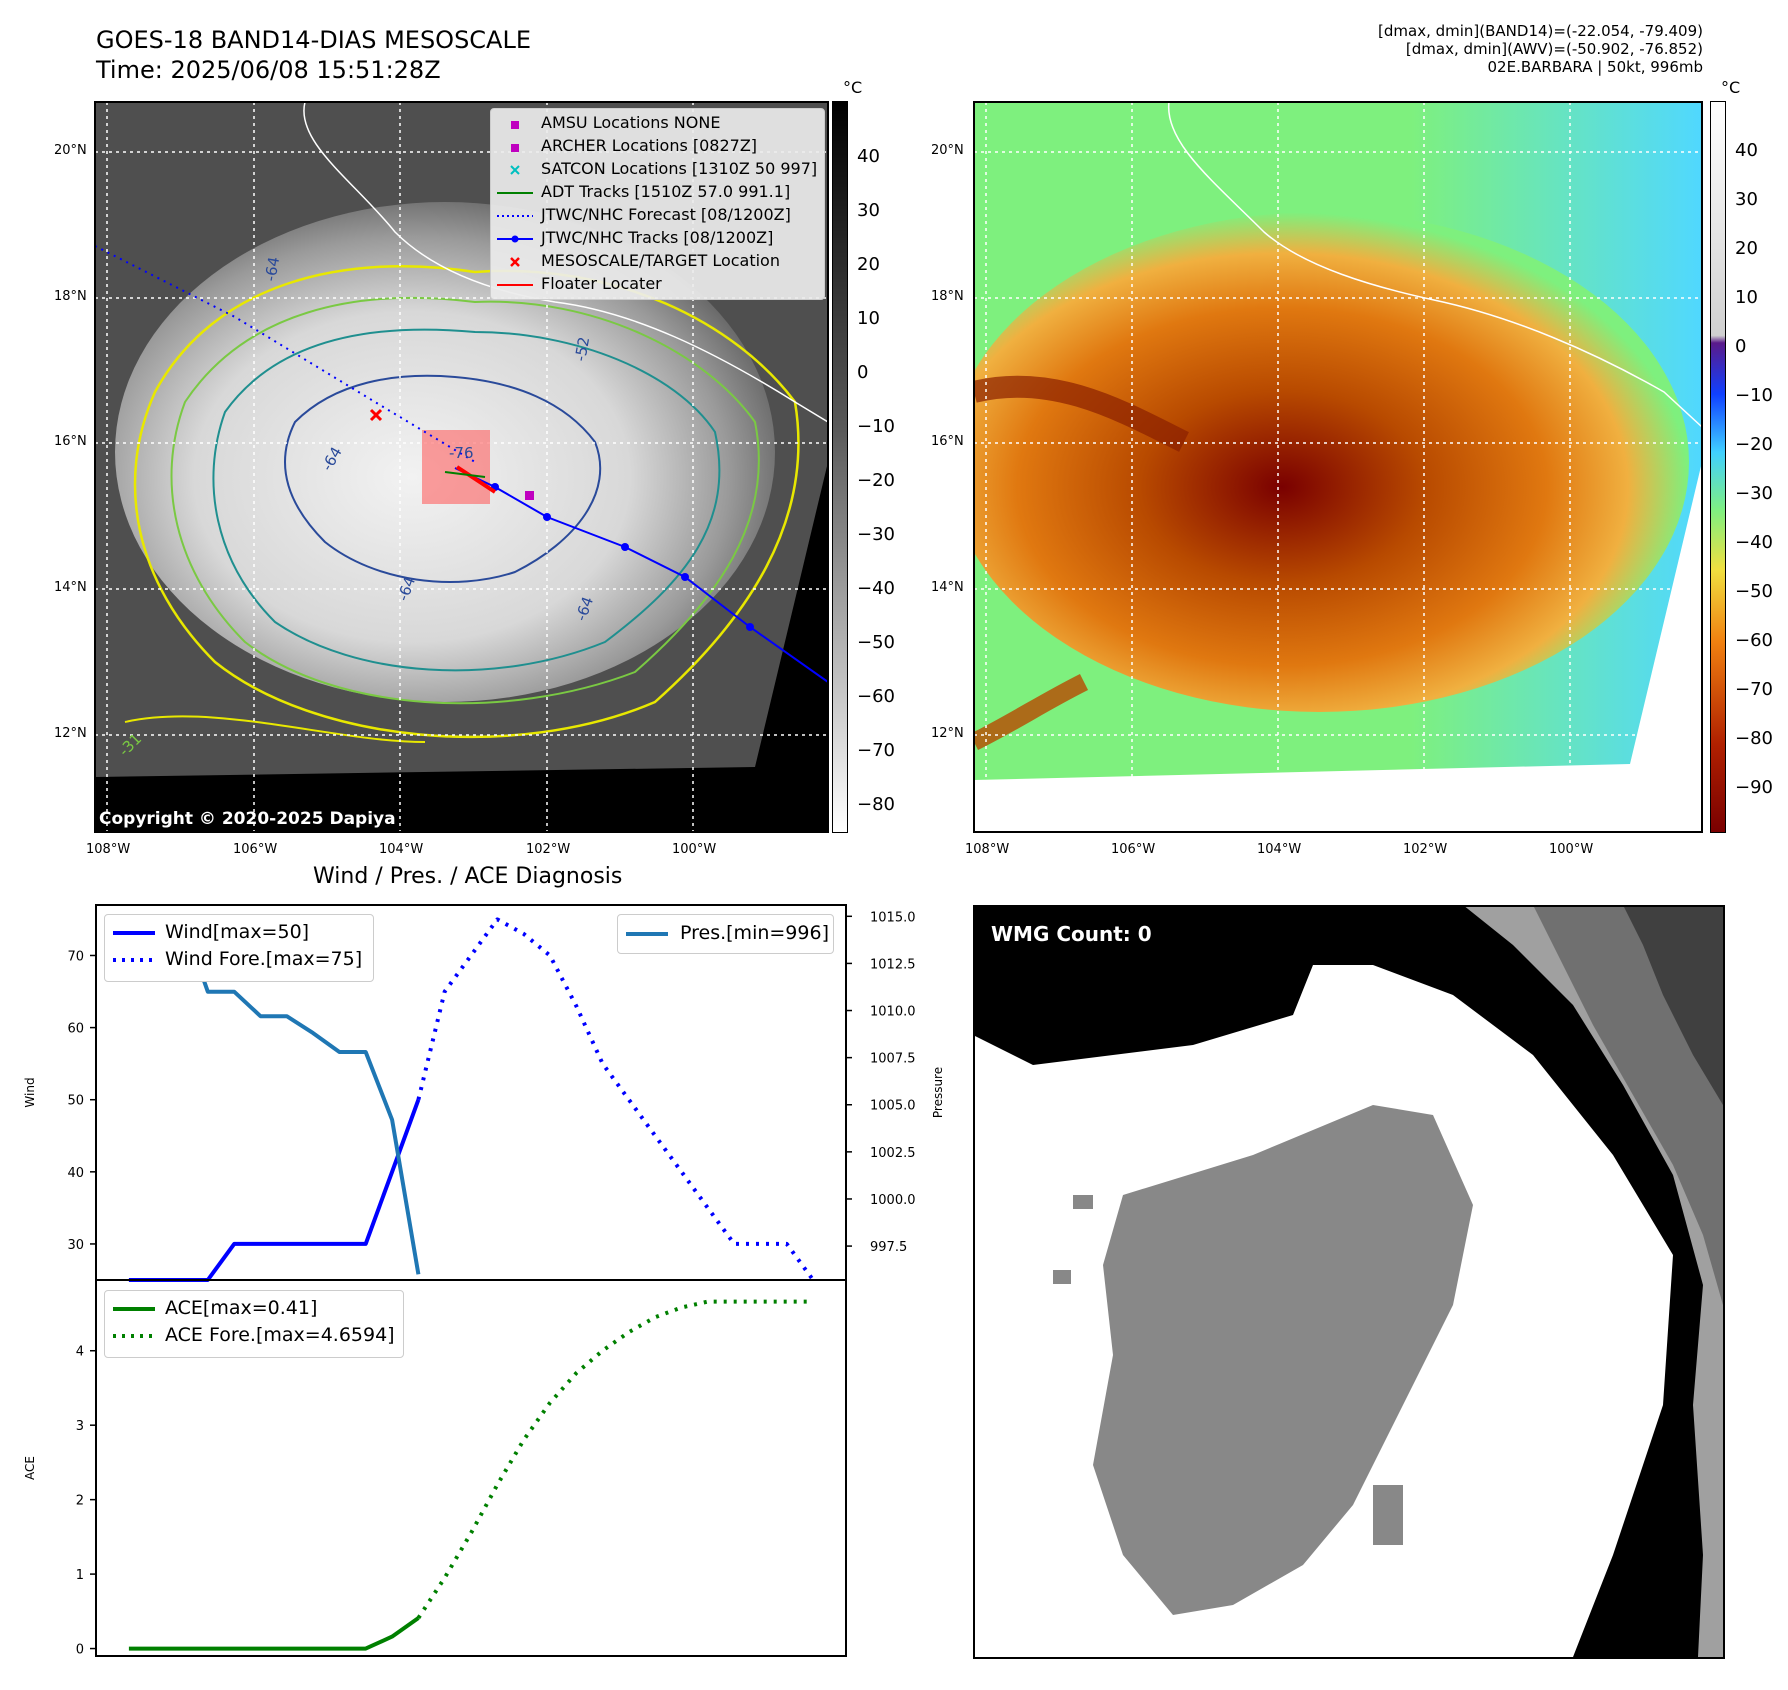 The width and height of the screenshot is (1788, 1690). I want to click on legend-tracks: JTWC/NHC Tracks [08/1200Z], so click(657, 237).